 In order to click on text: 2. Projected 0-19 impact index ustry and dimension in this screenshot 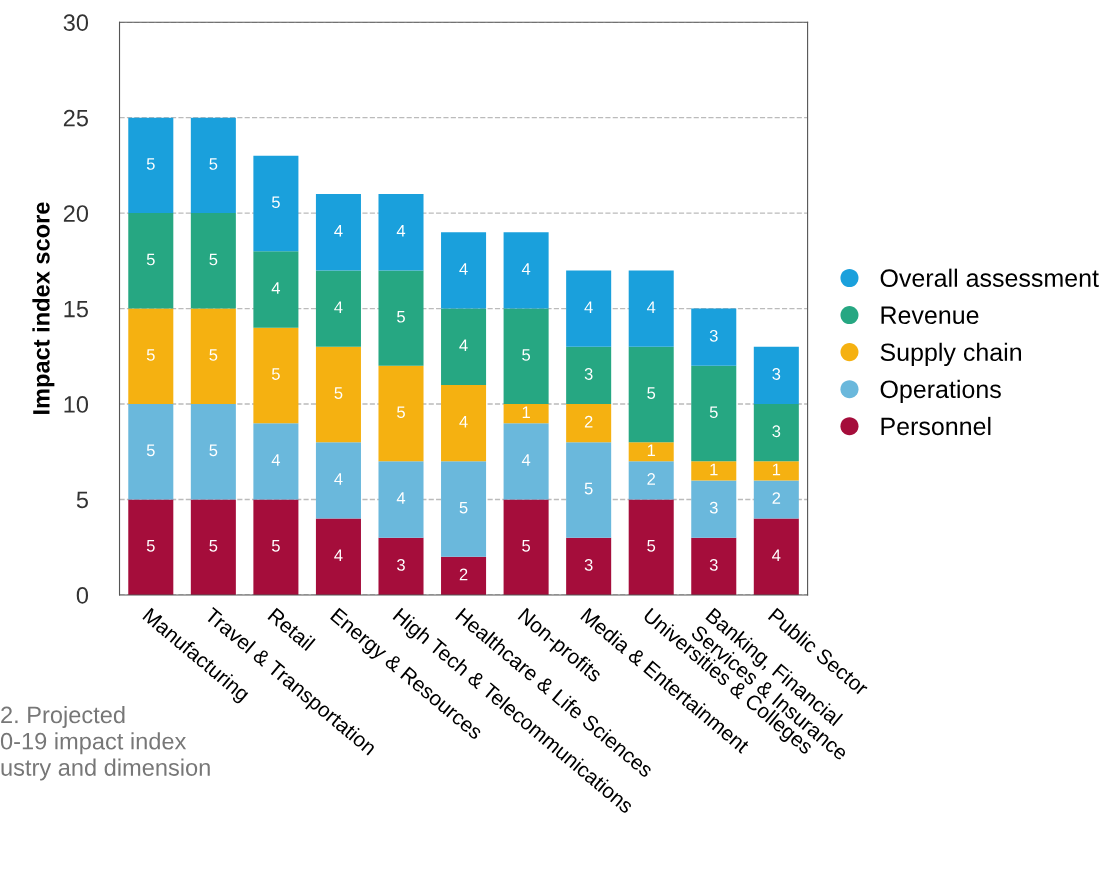, I will do `click(105, 743)`.